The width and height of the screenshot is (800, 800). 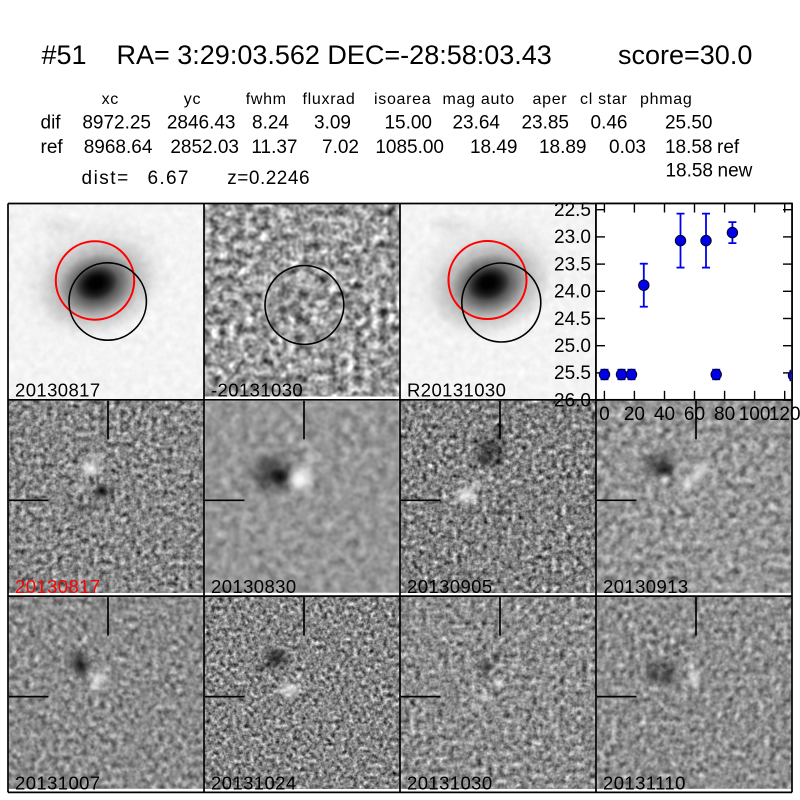 What do you see at coordinates (545, 123) in the screenshot?
I see `svg-text: 23.85` at bounding box center [545, 123].